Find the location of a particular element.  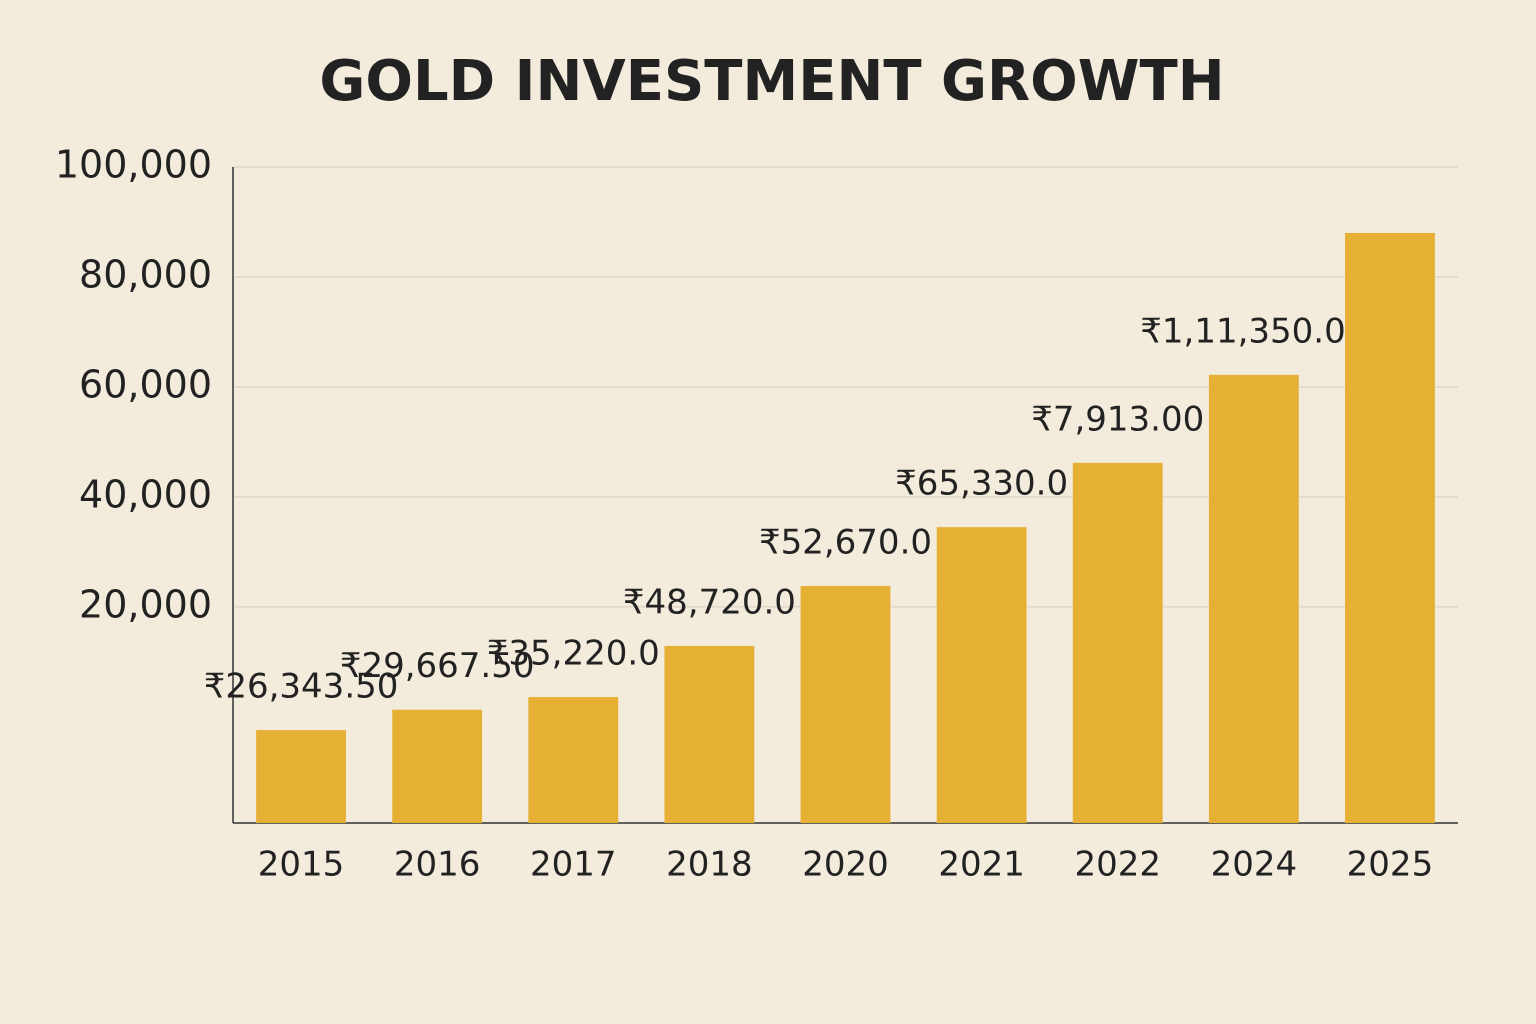

x-tick-label: 2025 is located at coordinates (1390, 865).